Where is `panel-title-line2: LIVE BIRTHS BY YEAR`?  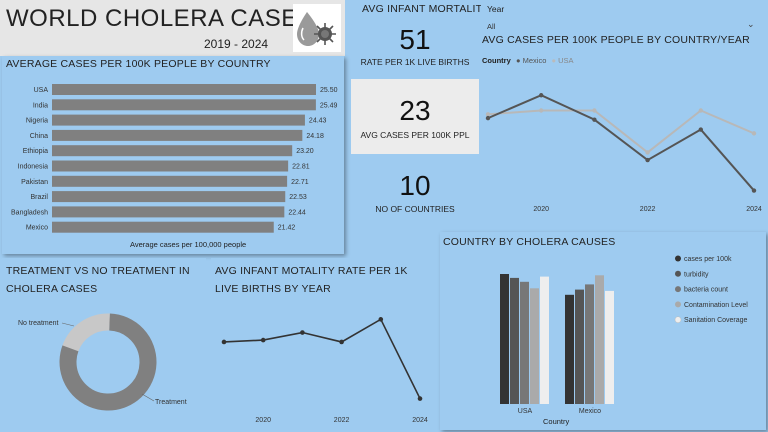 panel-title-line2: LIVE BIRTHS BY YEAR is located at coordinates (273, 289).